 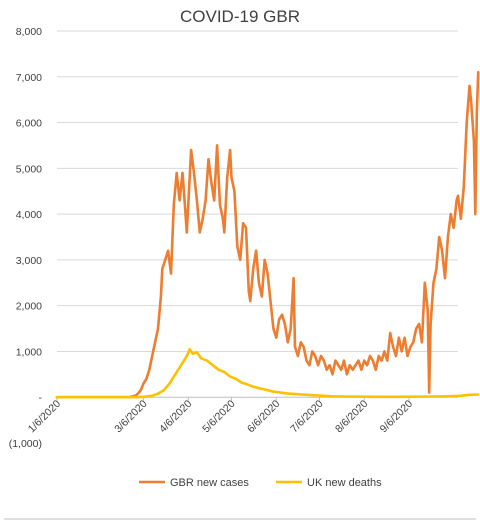 I want to click on y-tick-label: 5,000, so click(x=29, y=169).